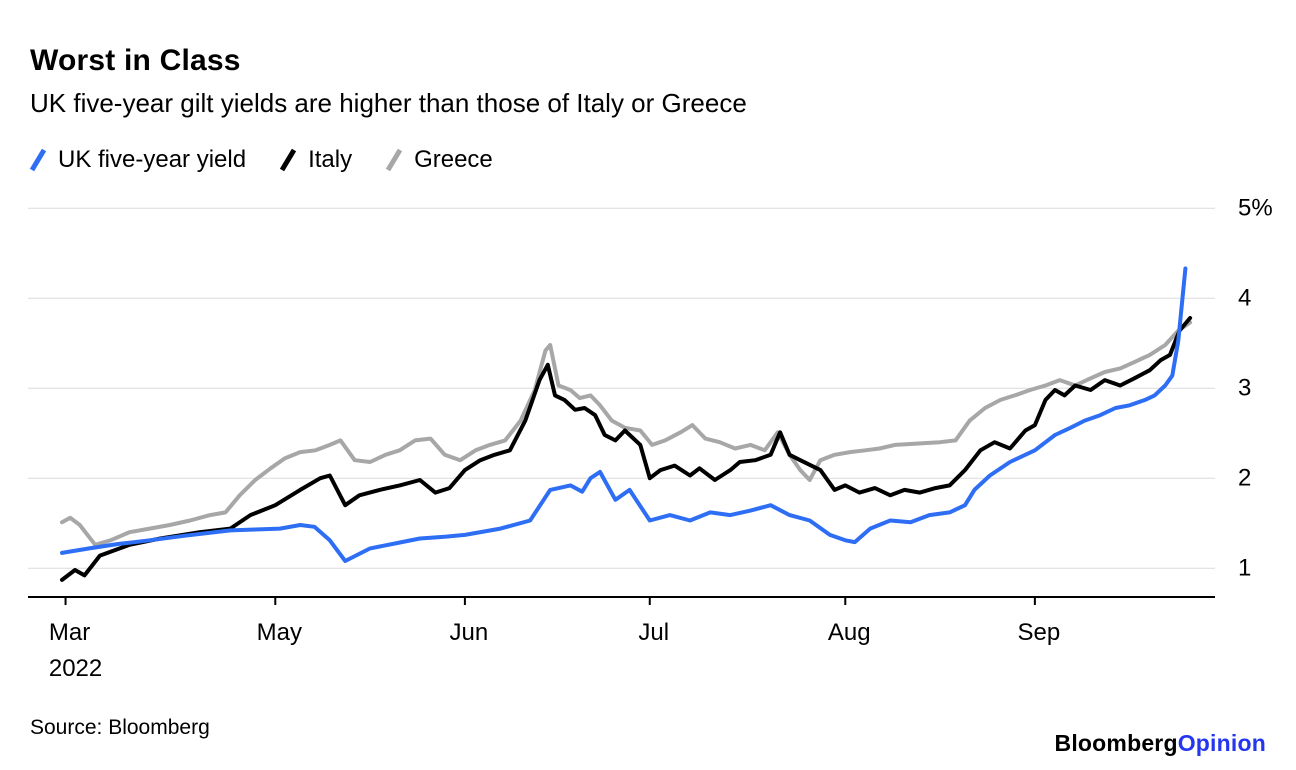 Image resolution: width=1296 pixels, height=770 pixels. I want to click on x-tick-sublabel: 2022, so click(75, 668).